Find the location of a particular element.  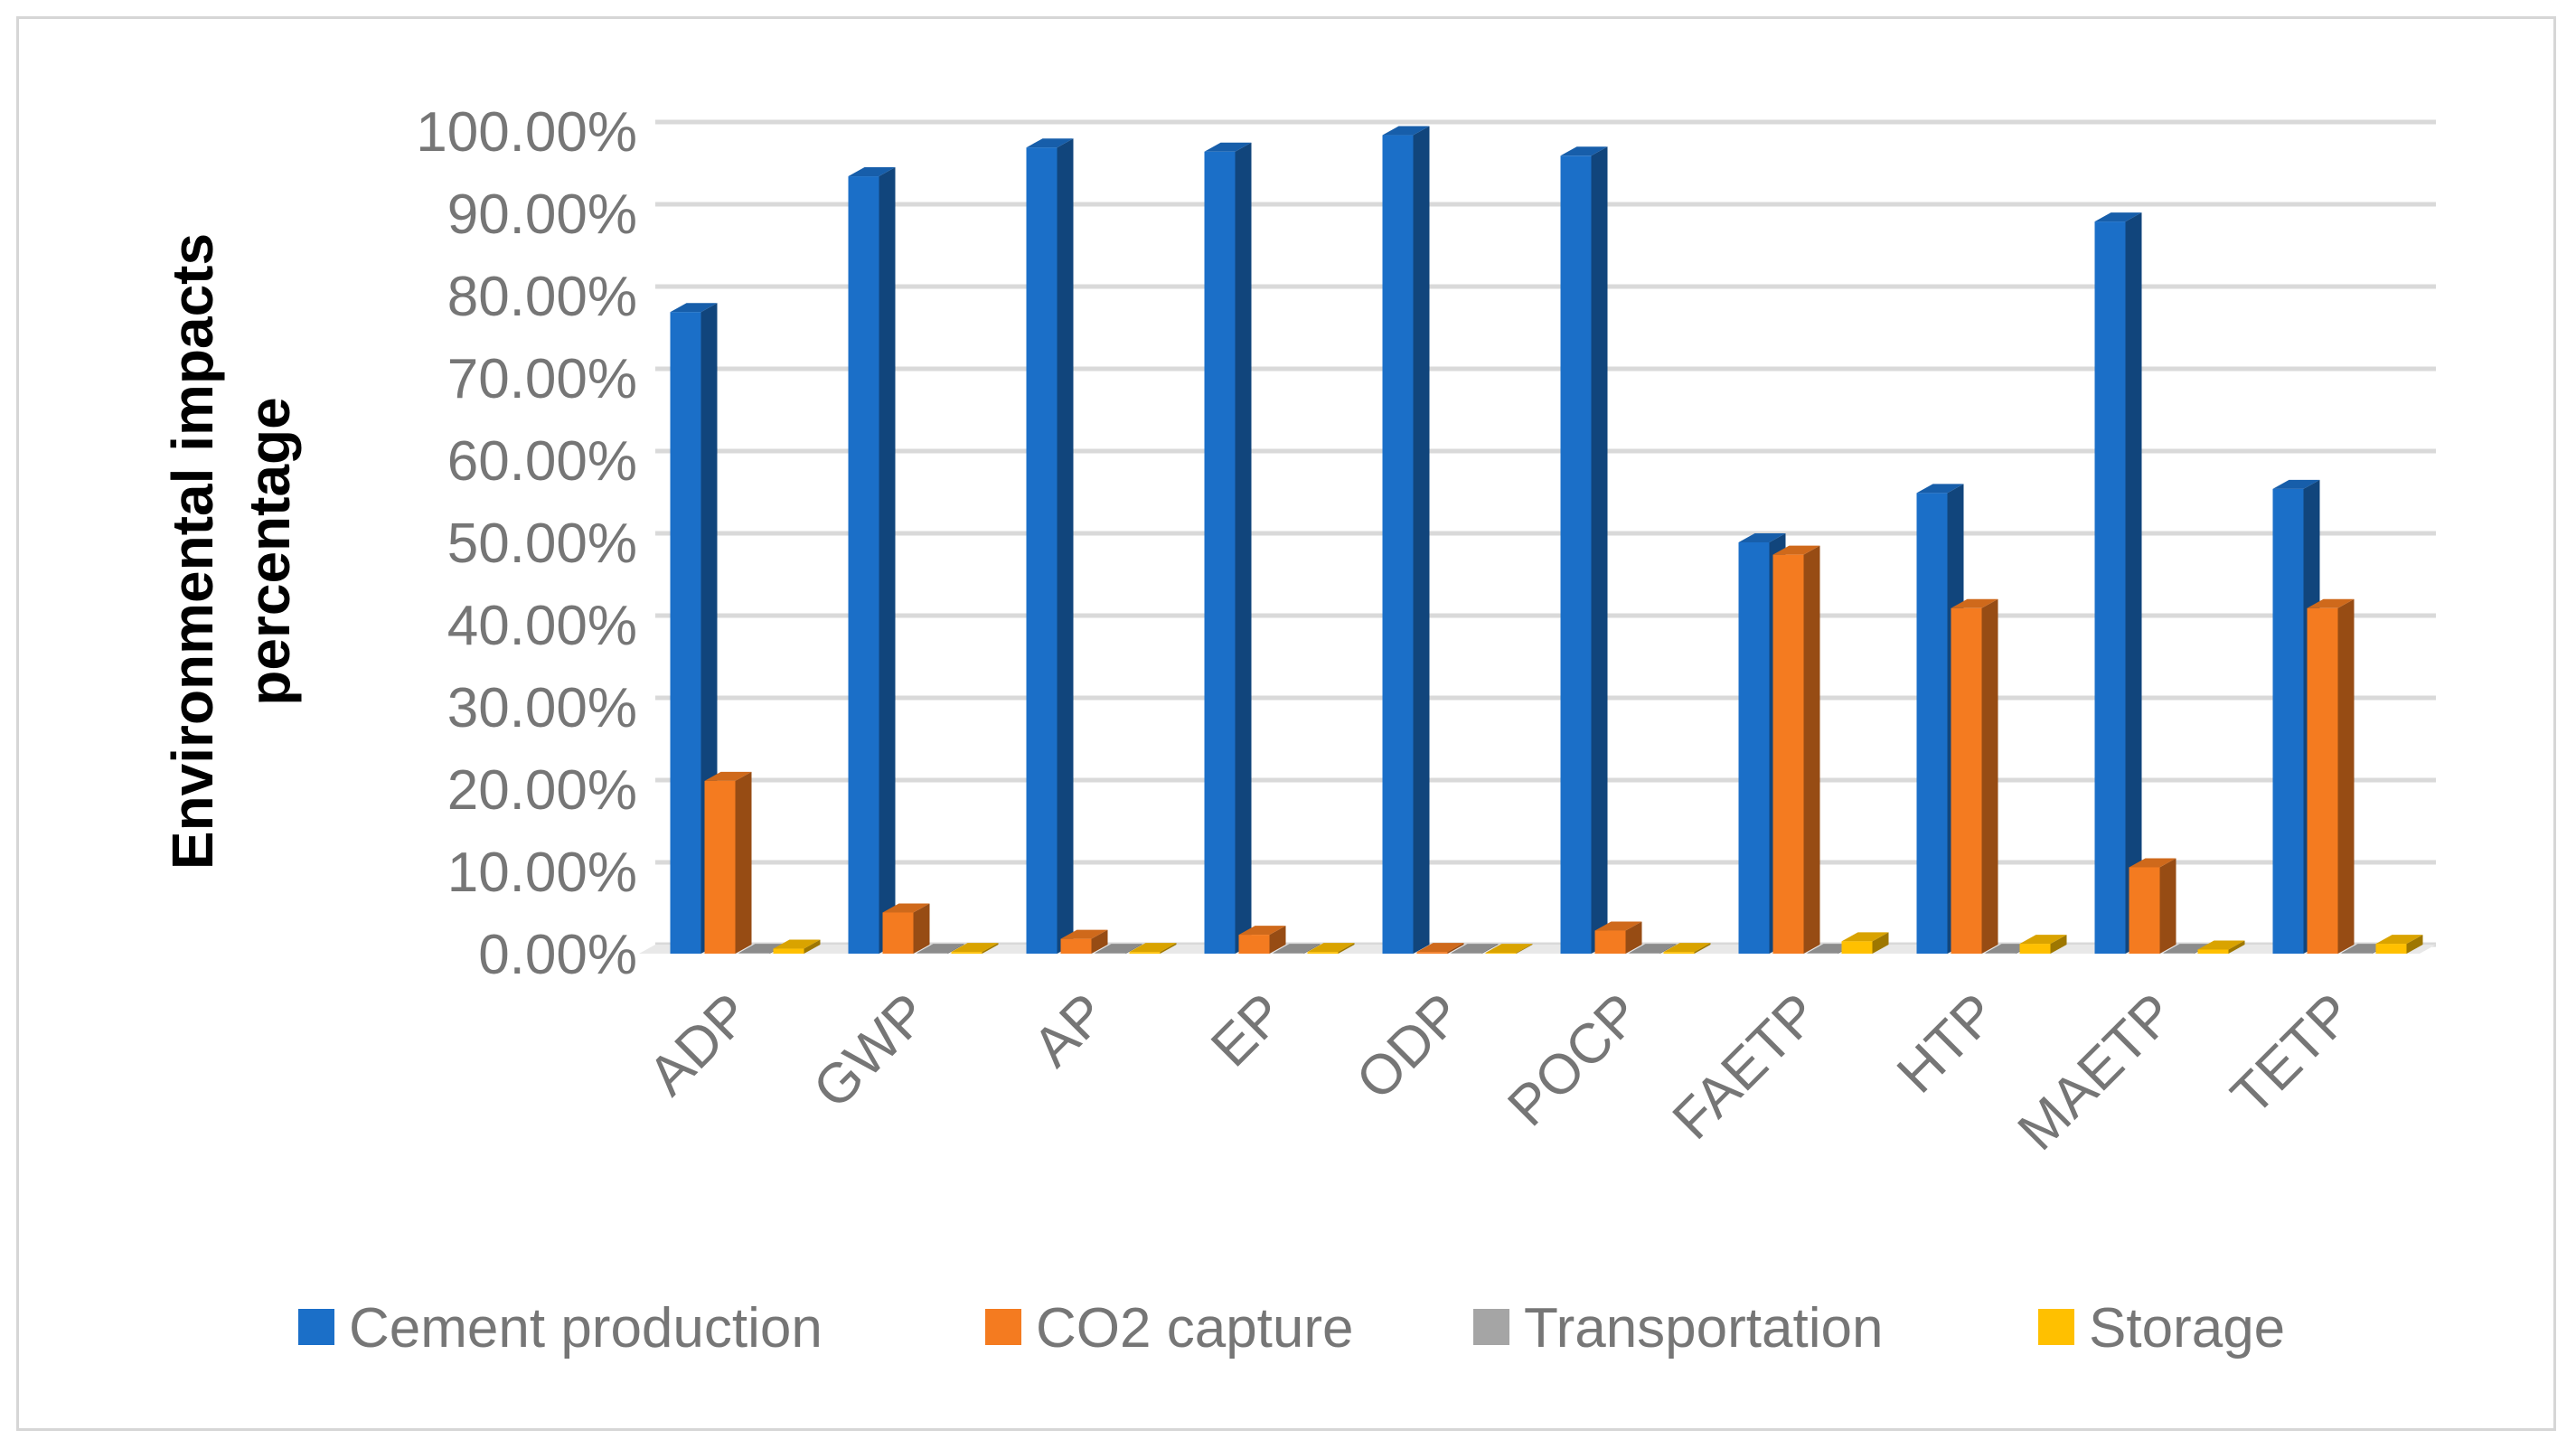

bar-ap-co2-capture is located at coordinates (1084, 941).